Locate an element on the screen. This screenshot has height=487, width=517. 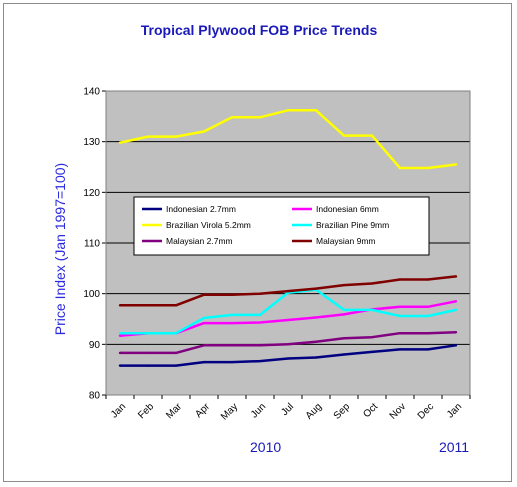
legend-box is located at coordinates (281, 226).